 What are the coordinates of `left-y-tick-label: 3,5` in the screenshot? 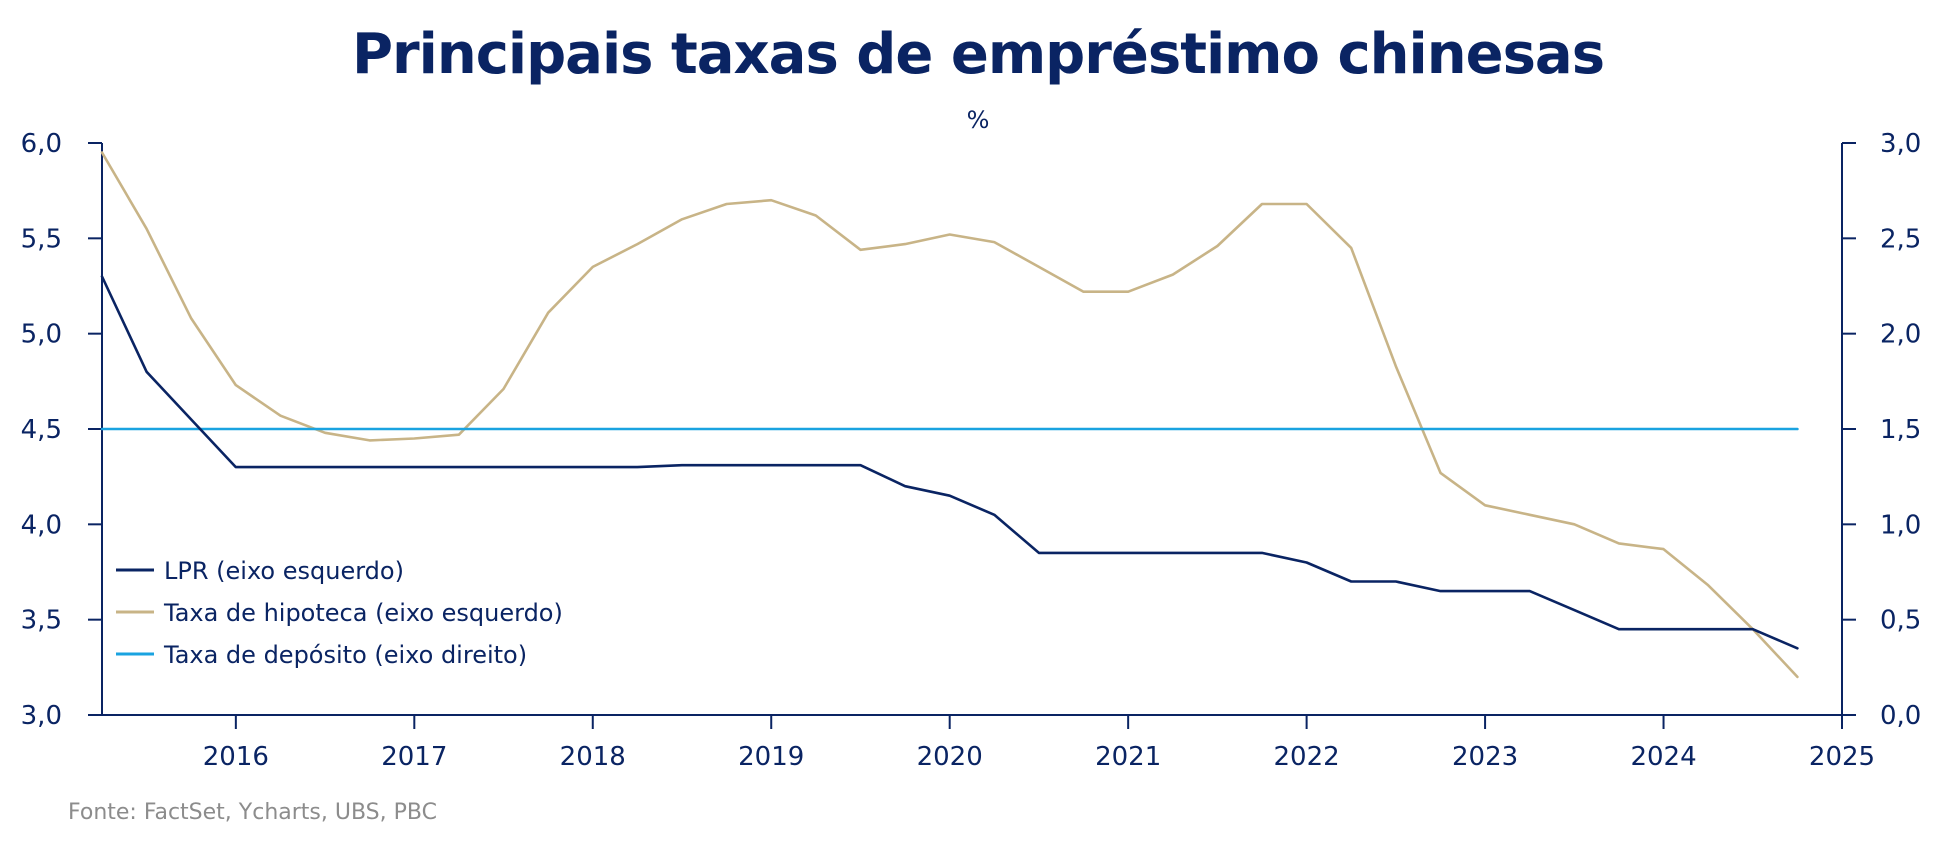 It's located at (41, 621).